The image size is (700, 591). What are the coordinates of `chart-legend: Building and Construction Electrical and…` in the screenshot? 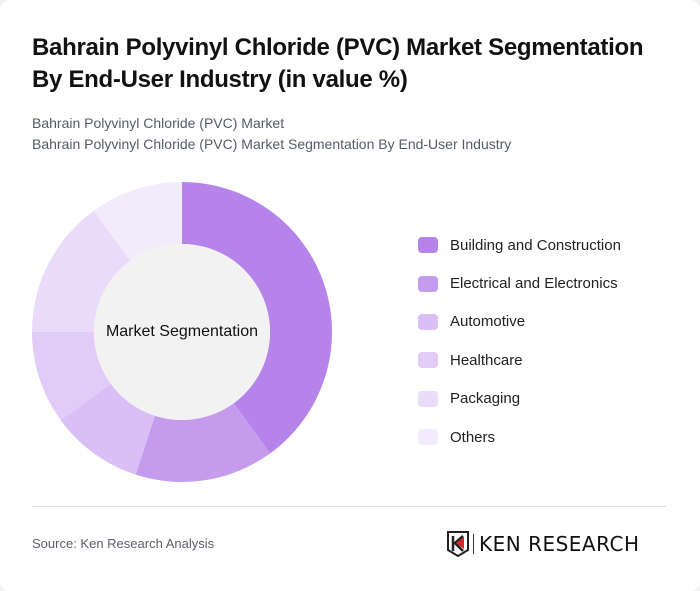 It's located at (519, 341).